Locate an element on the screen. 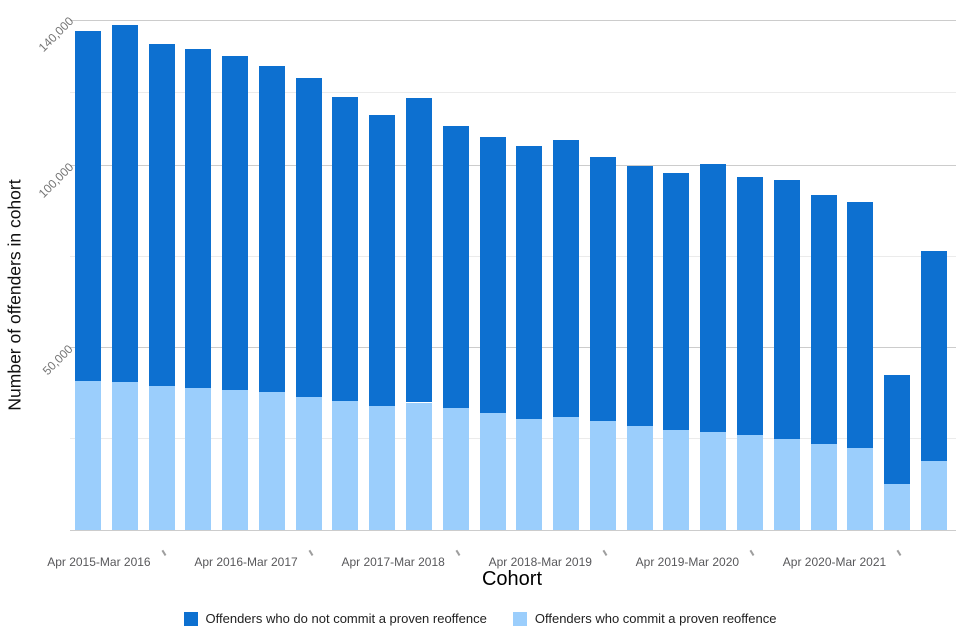 The width and height of the screenshot is (960, 640). x-axis-group-label: Apr 2019-Mar 2020 is located at coordinates (687, 562).